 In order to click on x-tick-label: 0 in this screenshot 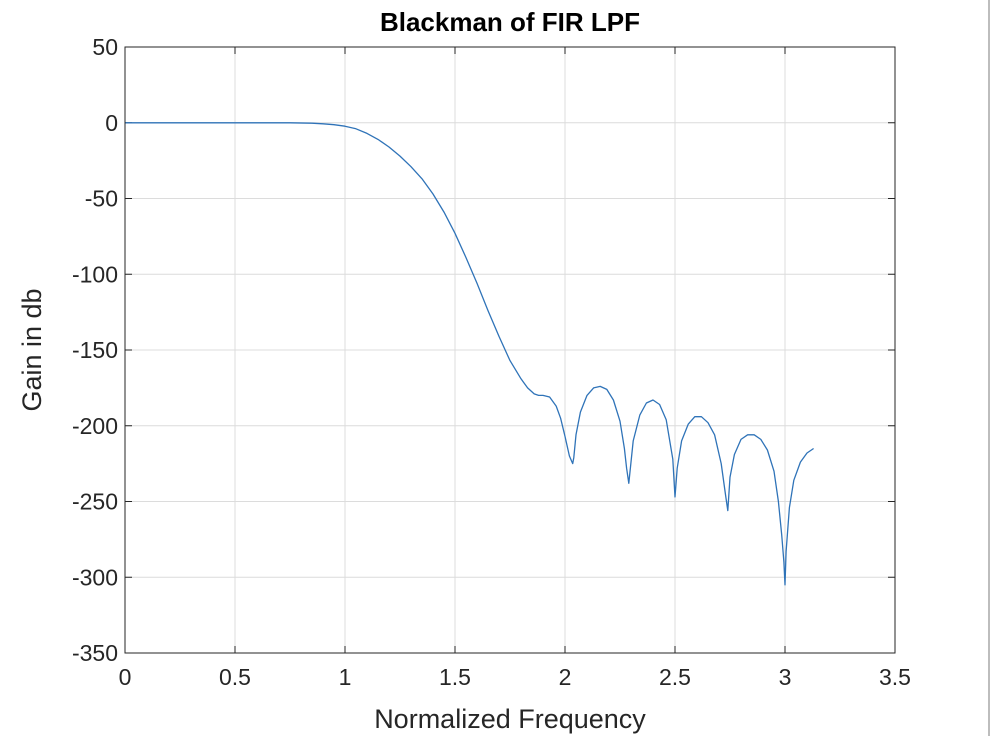, I will do `click(125, 677)`.